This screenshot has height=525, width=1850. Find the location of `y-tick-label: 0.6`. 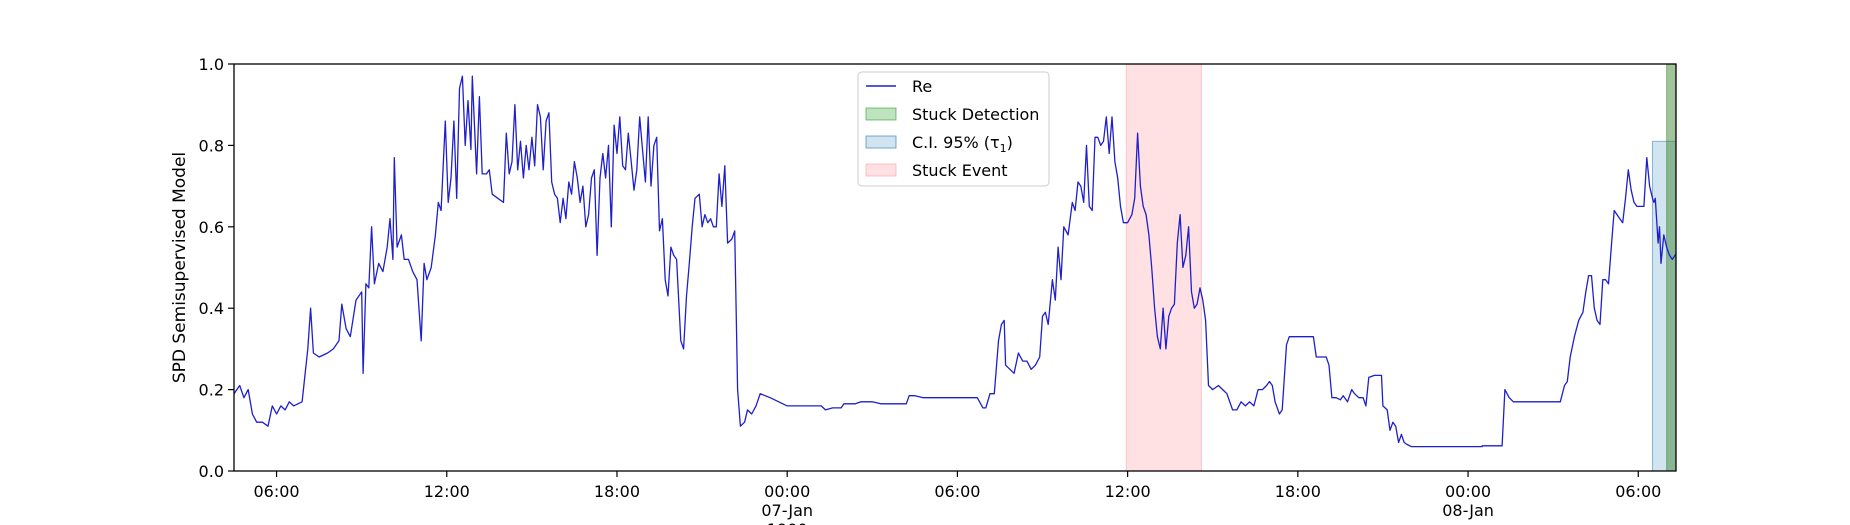

y-tick-label: 0.6 is located at coordinates (211, 227).